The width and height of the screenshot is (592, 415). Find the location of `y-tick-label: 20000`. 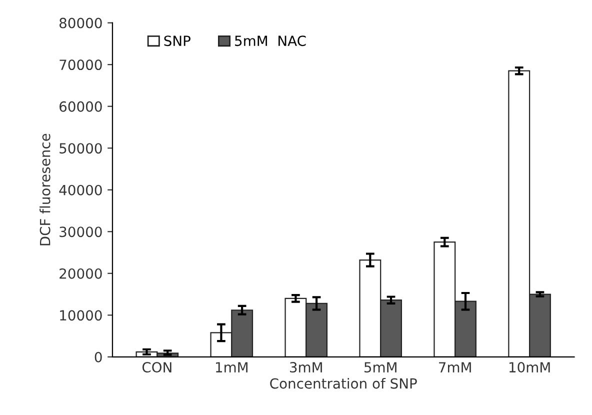

y-tick-label: 20000 is located at coordinates (81, 273).